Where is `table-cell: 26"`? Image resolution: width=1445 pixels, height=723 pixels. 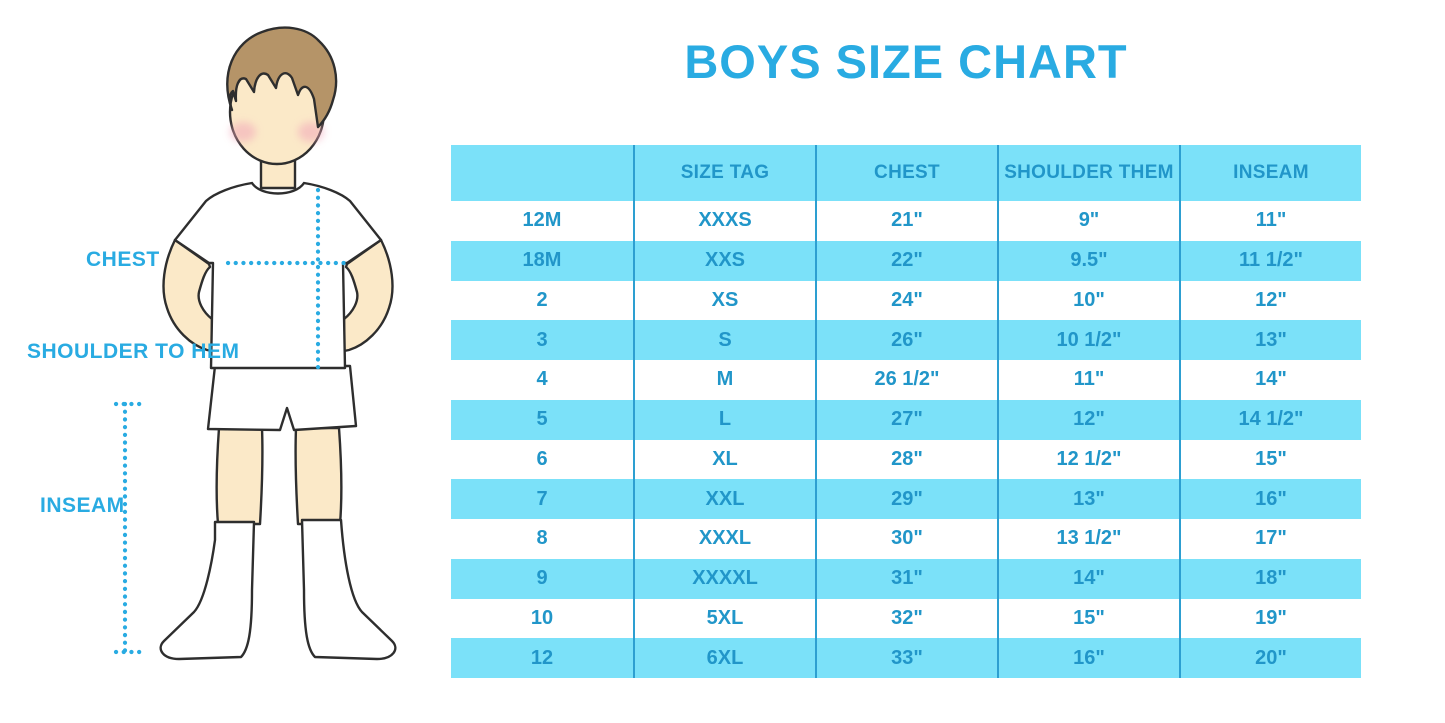 table-cell: 26" is located at coordinates (906, 340).